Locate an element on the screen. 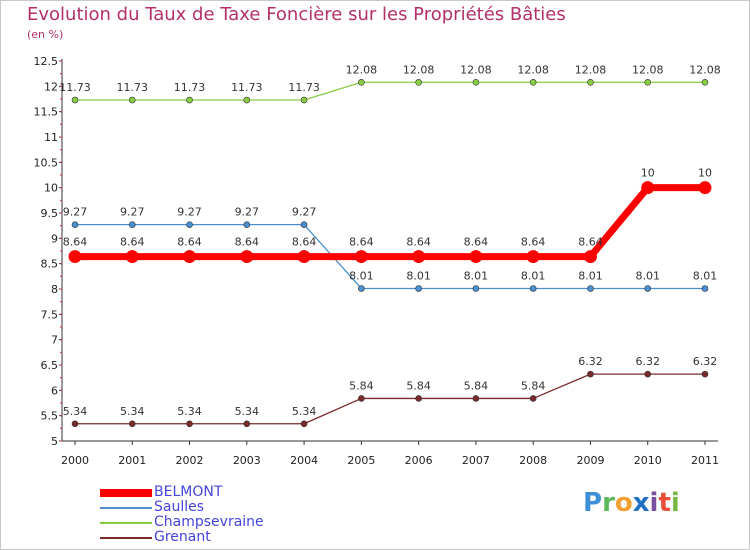 The height and width of the screenshot is (550, 750). y-tick-label: 8 is located at coordinates (54, 289).